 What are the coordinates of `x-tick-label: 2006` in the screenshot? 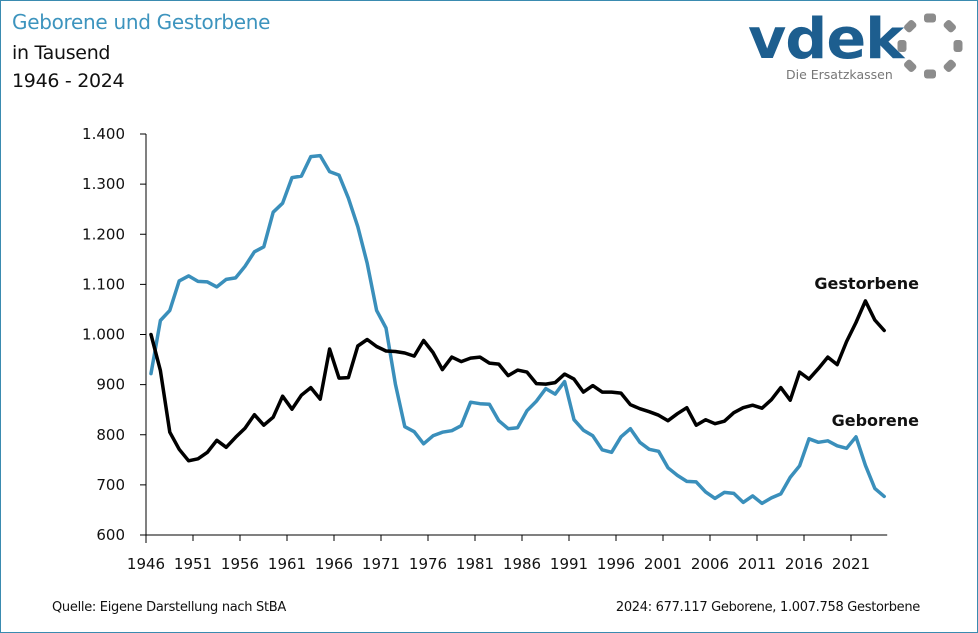 It's located at (710, 564).